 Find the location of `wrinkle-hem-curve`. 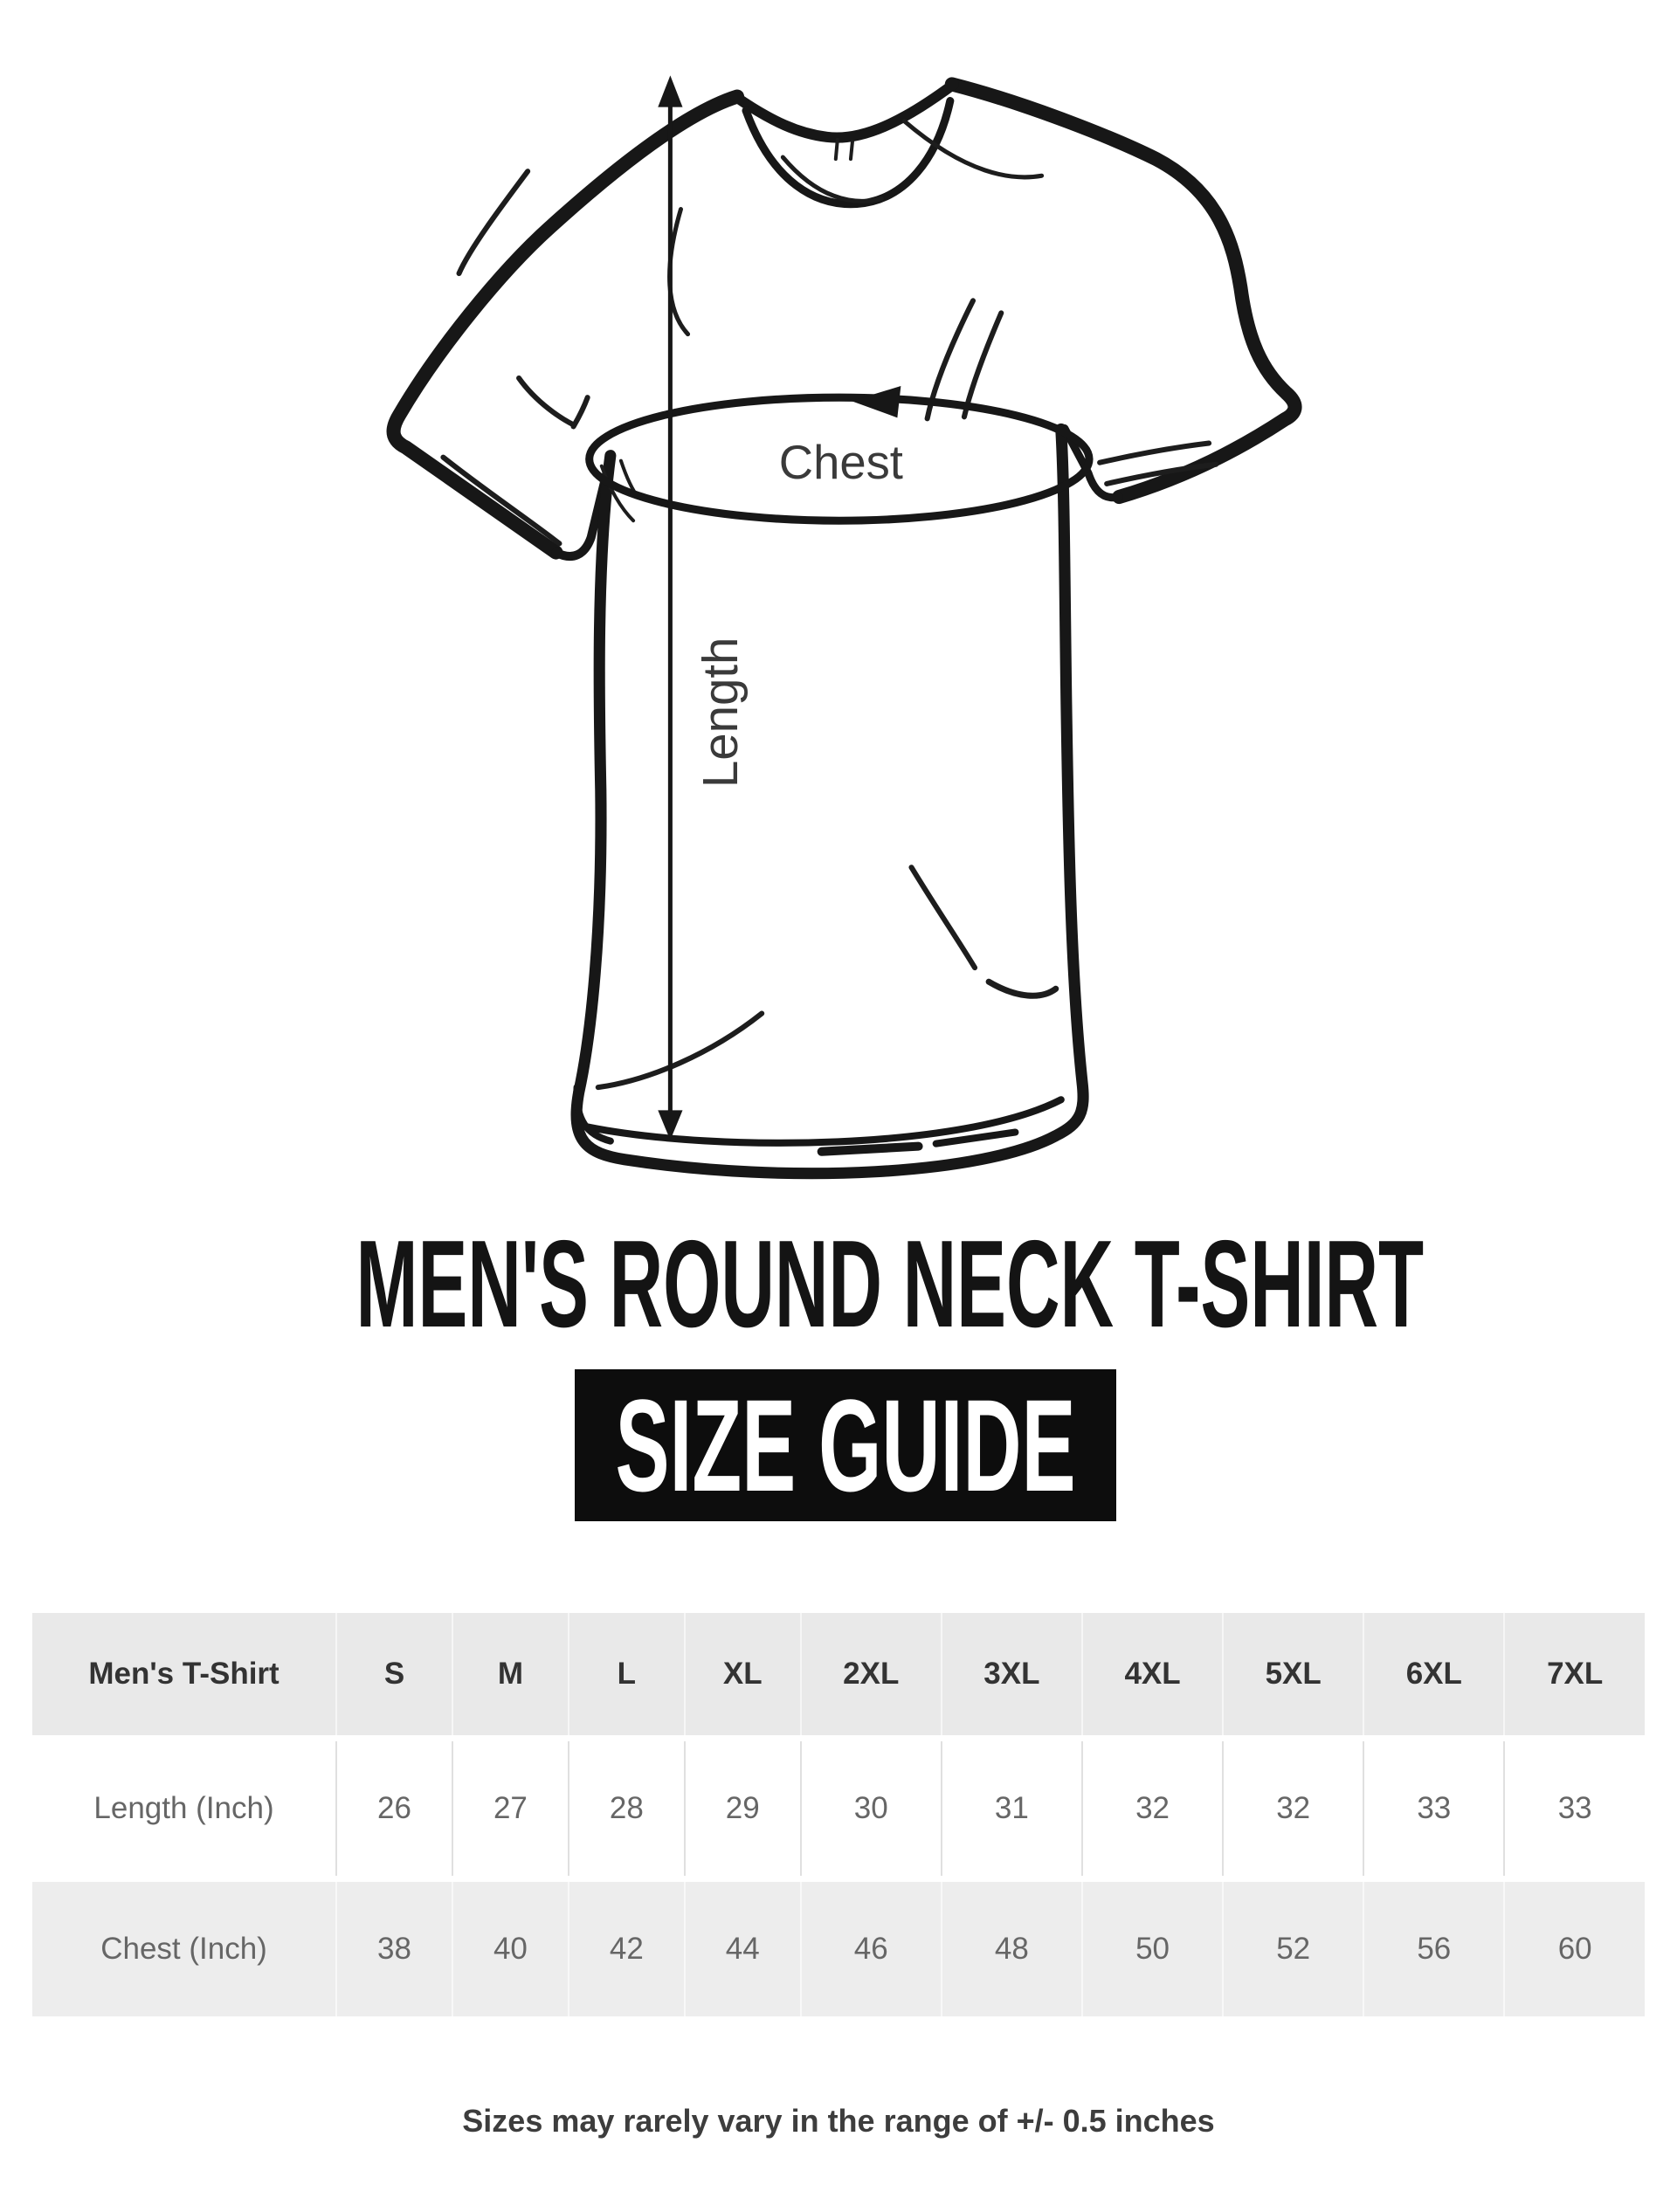

wrinkle-hem-curve is located at coordinates (680, 1050).